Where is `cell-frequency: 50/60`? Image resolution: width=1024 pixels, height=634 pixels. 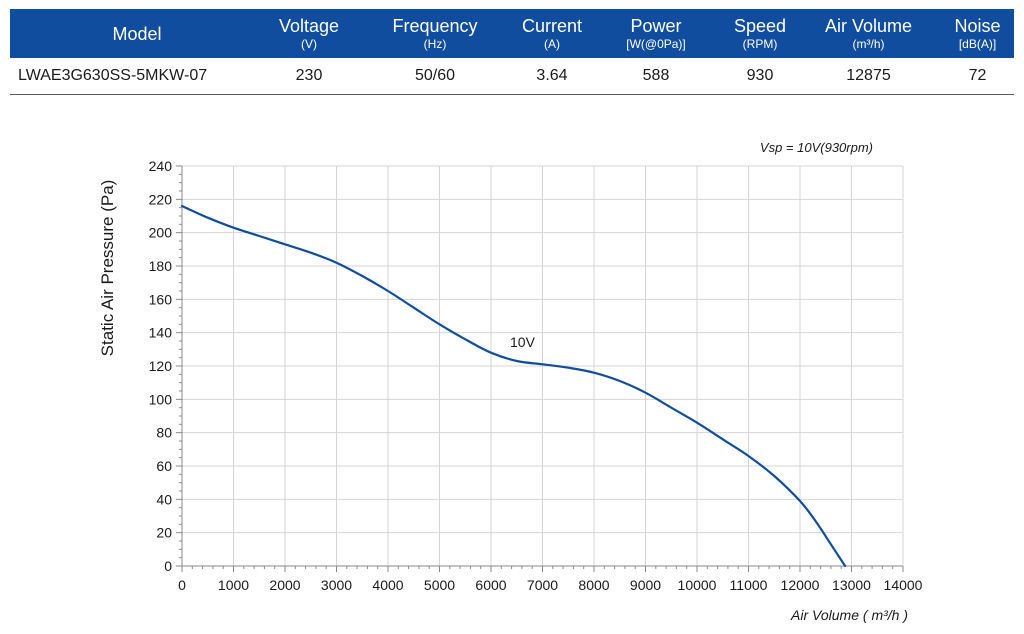 cell-frequency: 50/60 is located at coordinates (435, 76).